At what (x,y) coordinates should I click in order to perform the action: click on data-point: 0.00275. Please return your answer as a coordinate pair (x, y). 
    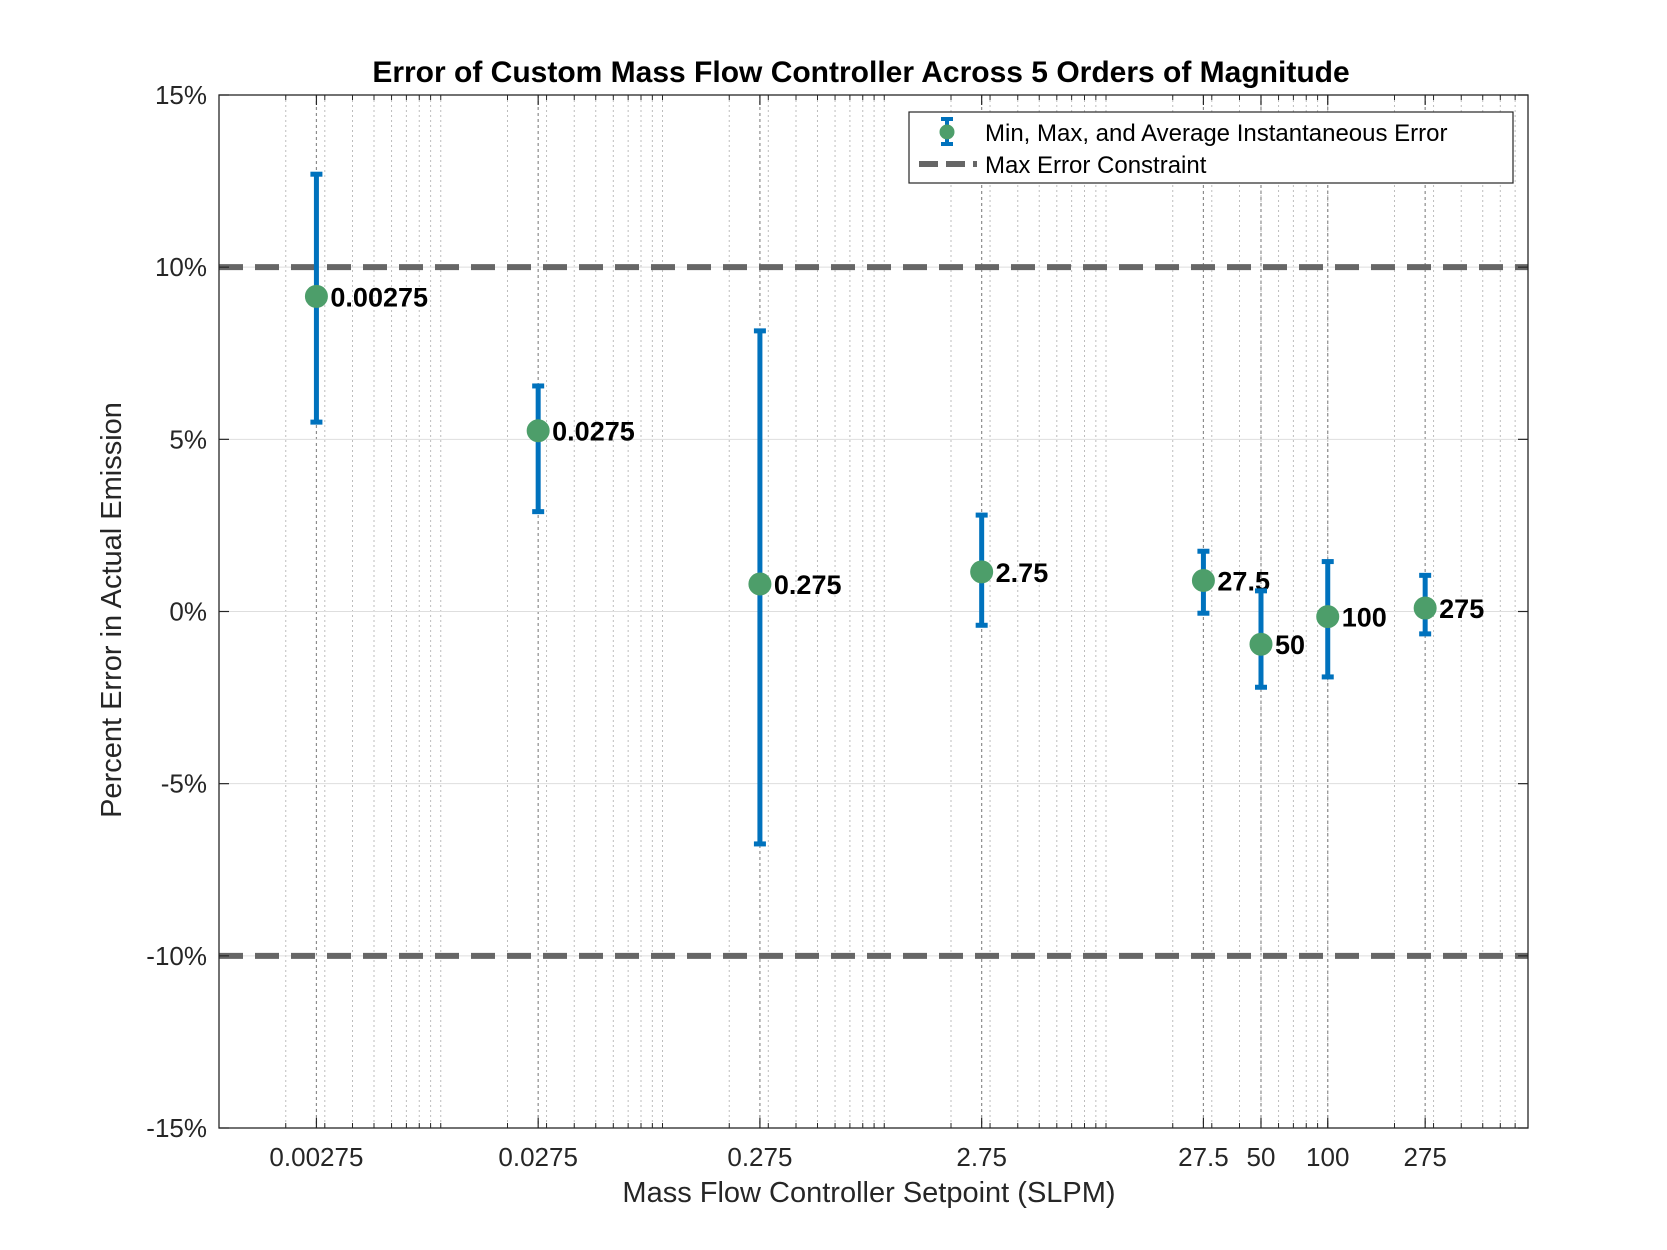
    Looking at the image, I should click on (366, 298).